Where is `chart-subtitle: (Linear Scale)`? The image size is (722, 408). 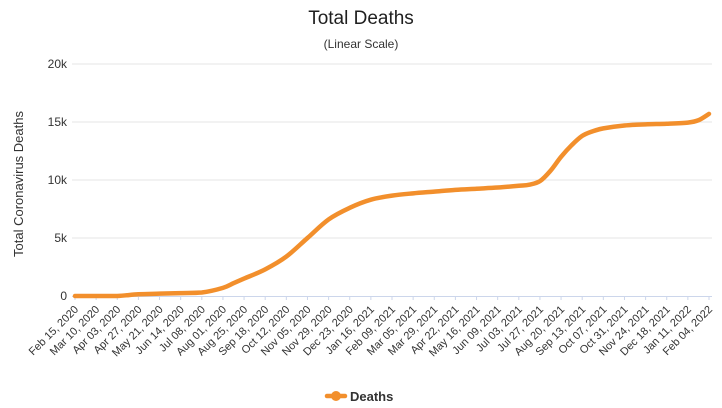 chart-subtitle: (Linear Scale) is located at coordinates (361, 44).